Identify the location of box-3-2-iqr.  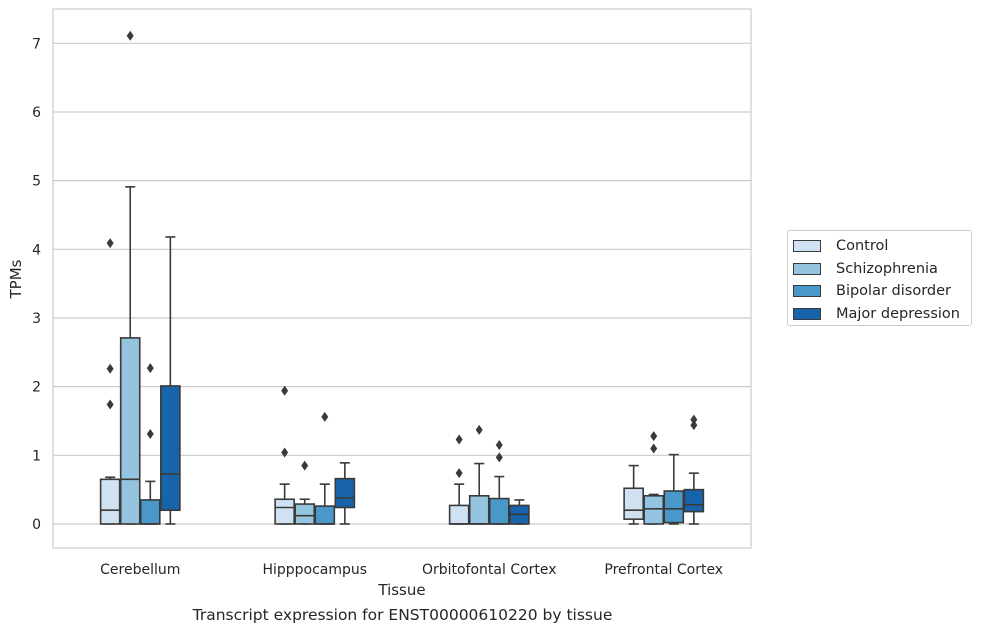
(674, 507).